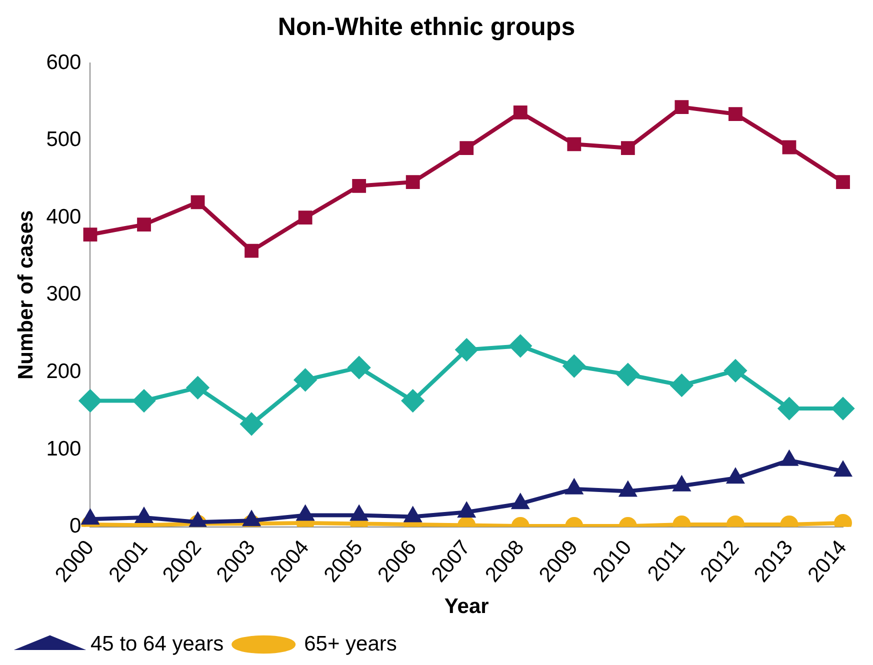  What do you see at coordinates (466, 606) in the screenshot?
I see `x-axis-title: Year` at bounding box center [466, 606].